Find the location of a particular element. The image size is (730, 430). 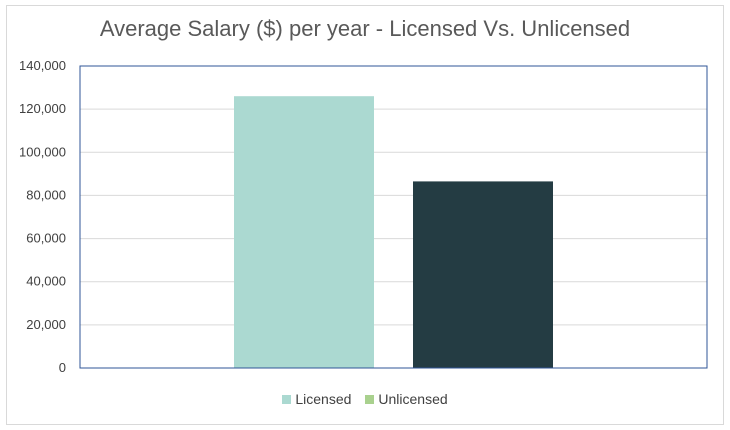

legend-item-licensed: Licensed is located at coordinates (316, 399).